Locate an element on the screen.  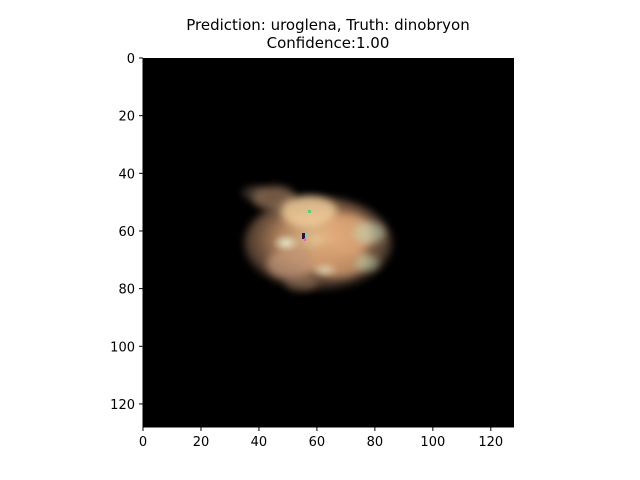
figure-title-line-1: Prediction: uroglena, Truth: dinobryon is located at coordinates (328, 25).